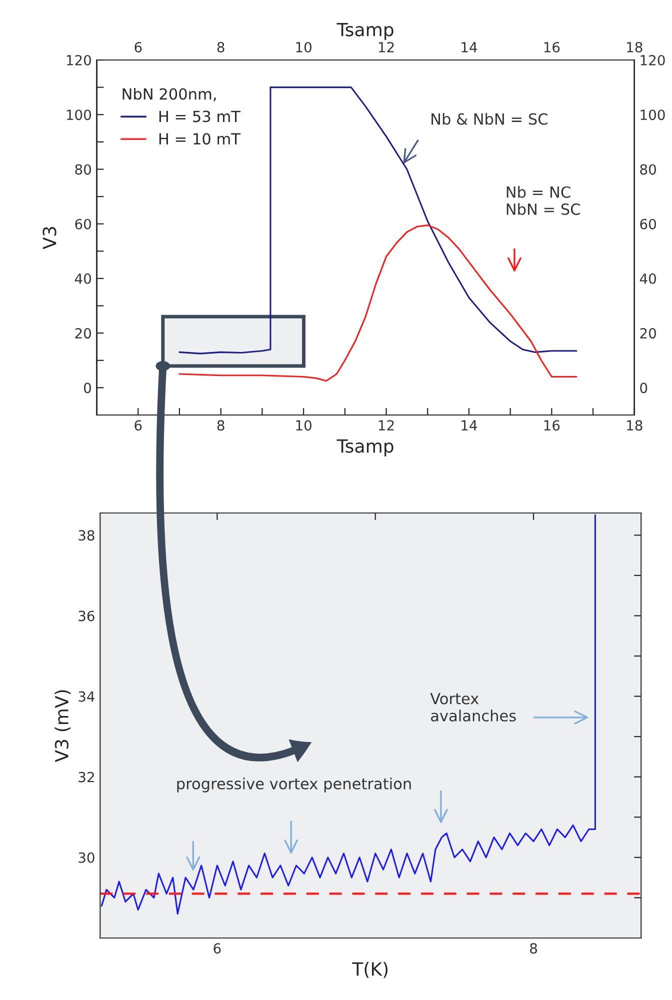  Describe the element at coordinates (138, 425) in the screenshot. I see `x-tick-label: 6` at that location.